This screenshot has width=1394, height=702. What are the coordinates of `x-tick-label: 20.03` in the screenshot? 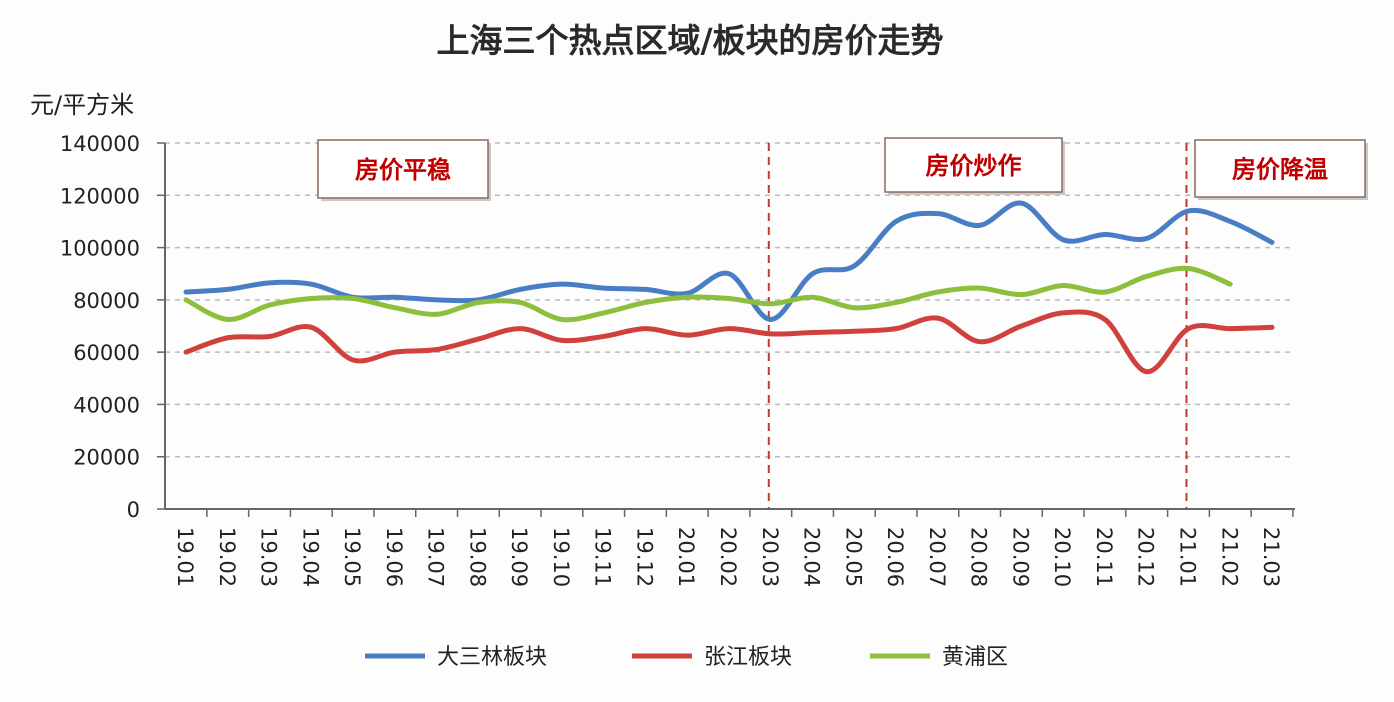 It's located at (770, 557).